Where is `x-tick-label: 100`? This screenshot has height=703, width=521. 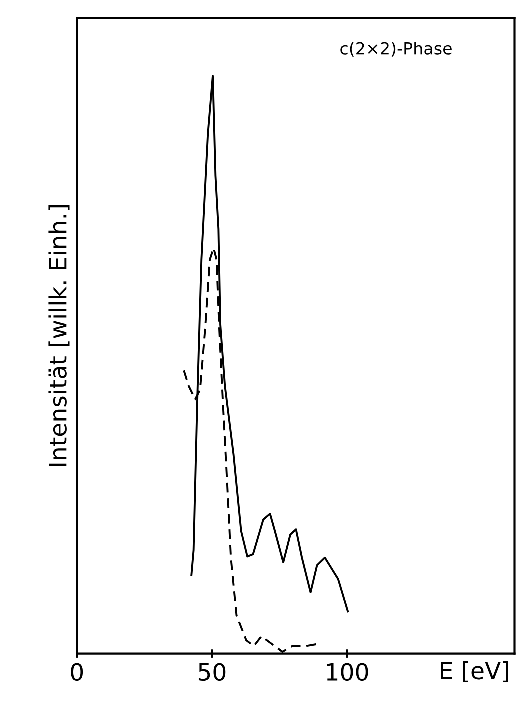 x-tick-label: 100 is located at coordinates (347, 672).